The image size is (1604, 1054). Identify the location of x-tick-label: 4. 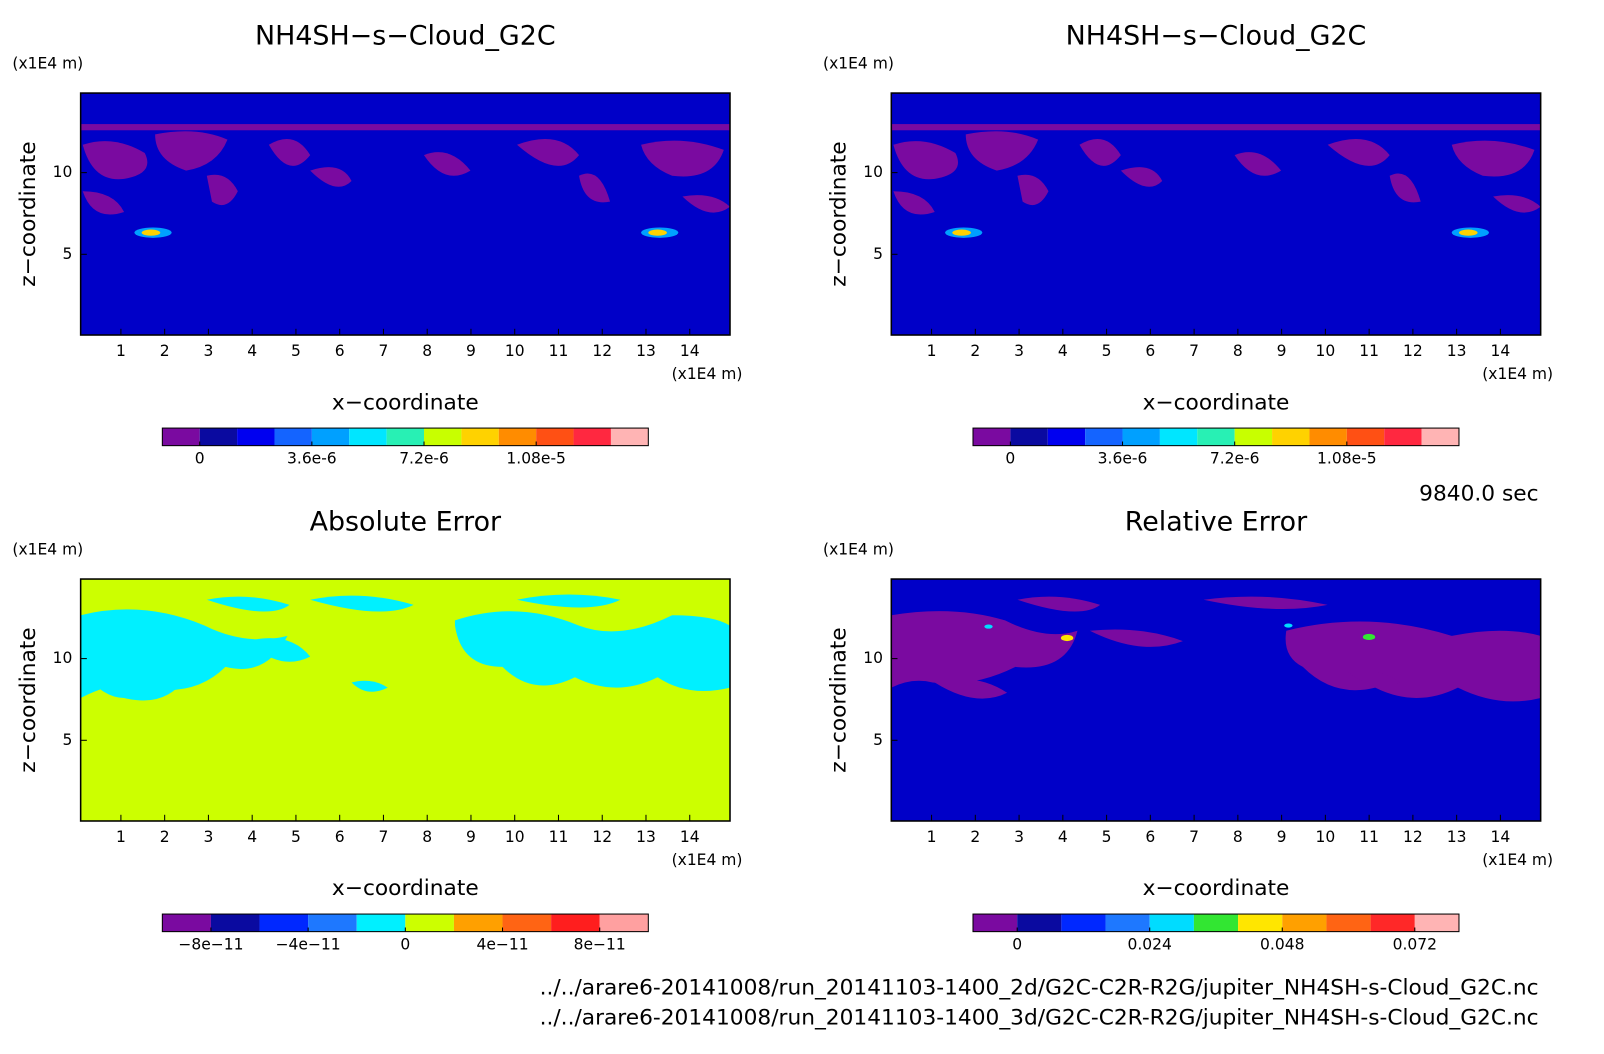
(252, 837).